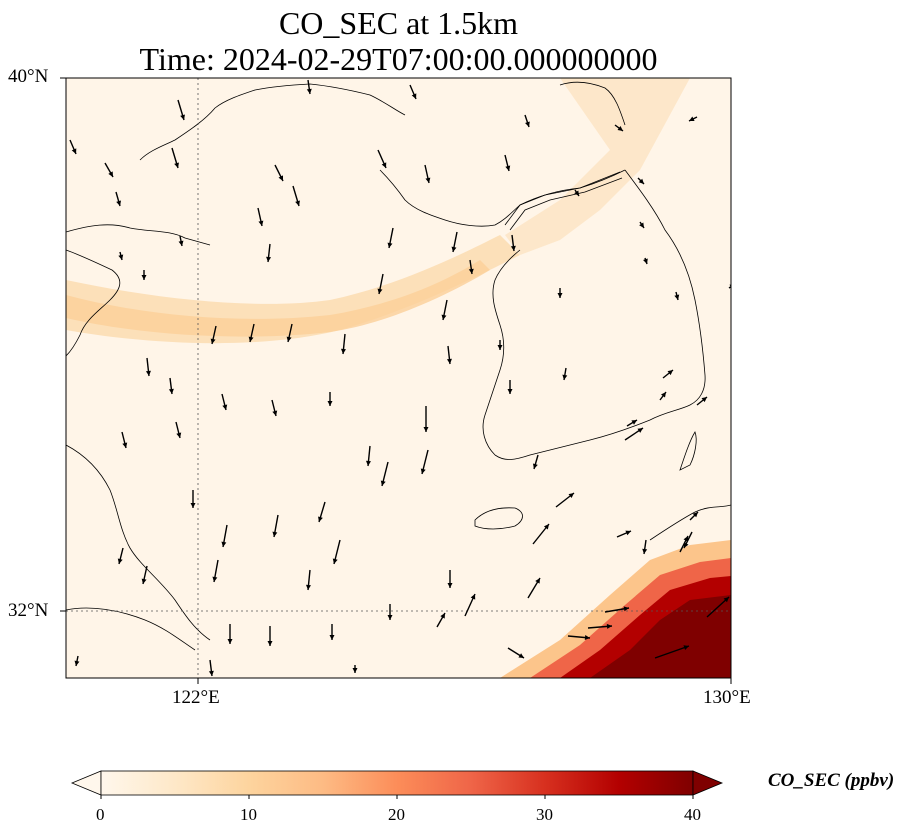 This screenshot has height=836, width=916. Describe the element at coordinates (597, 166) in the screenshot. I see `co-plume-northeast` at that location.